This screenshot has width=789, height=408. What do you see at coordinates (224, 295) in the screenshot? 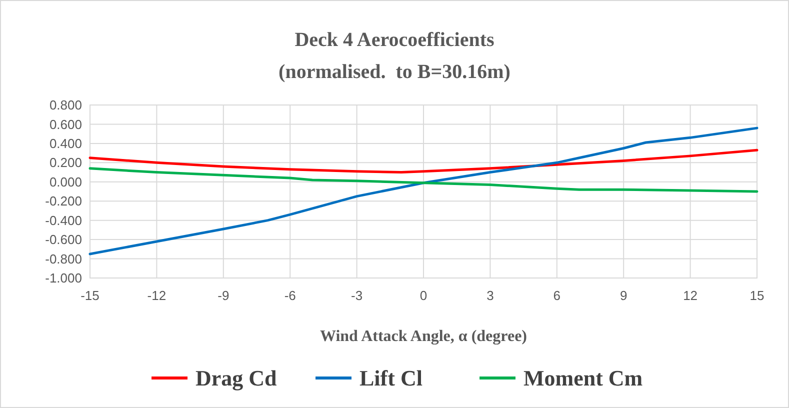
I see `x-tick-label: -9` at bounding box center [224, 295].